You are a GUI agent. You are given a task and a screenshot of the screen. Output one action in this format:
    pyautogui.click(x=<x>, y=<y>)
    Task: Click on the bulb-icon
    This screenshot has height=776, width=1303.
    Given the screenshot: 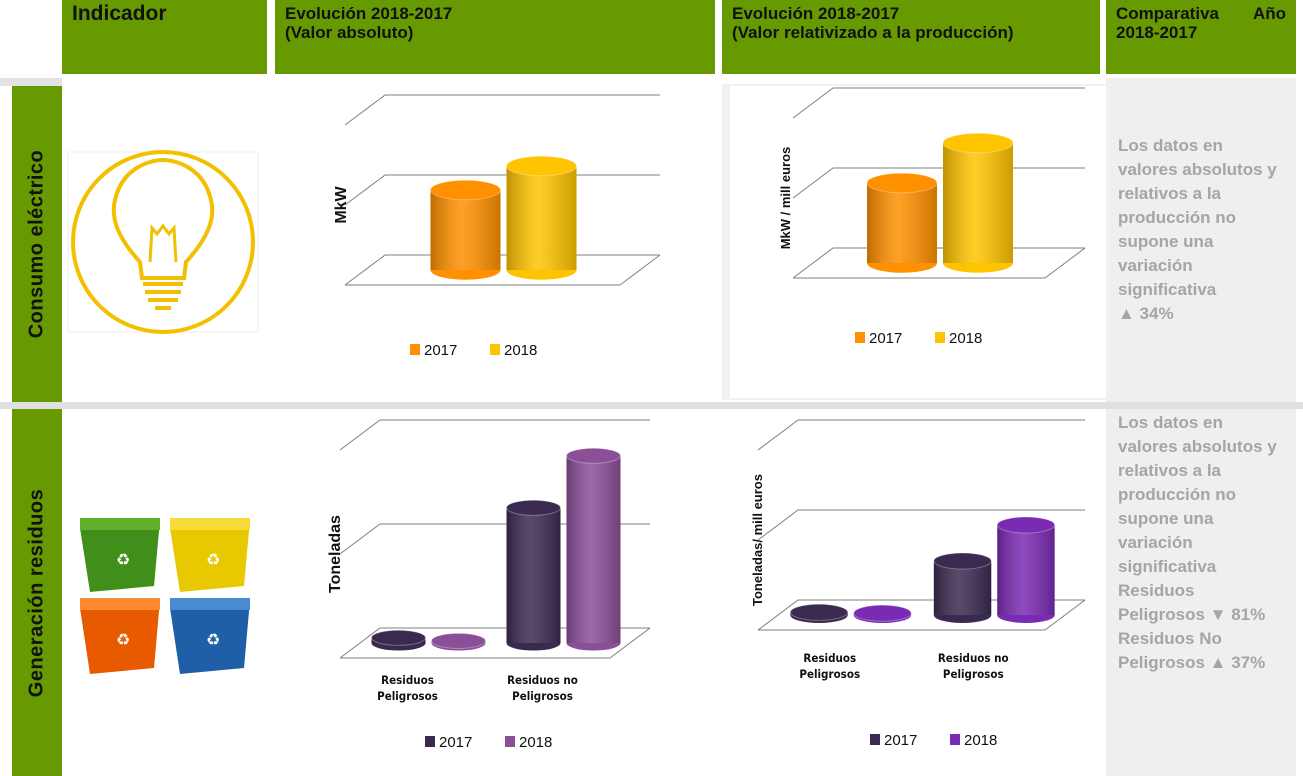 What is the action you would take?
    pyautogui.click(x=163, y=242)
    